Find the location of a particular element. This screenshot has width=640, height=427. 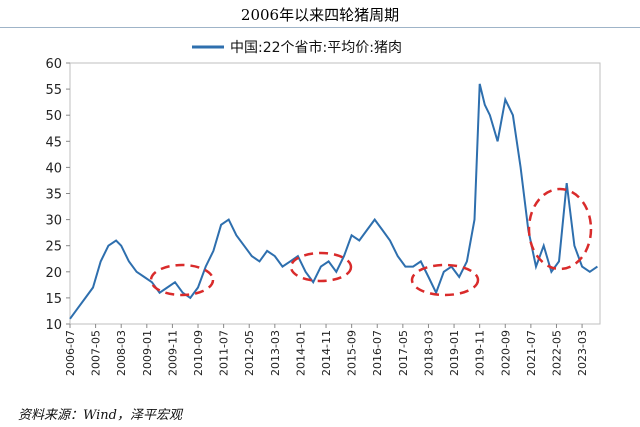

x-tick-label: 2017-05 is located at coordinates (403, 353).